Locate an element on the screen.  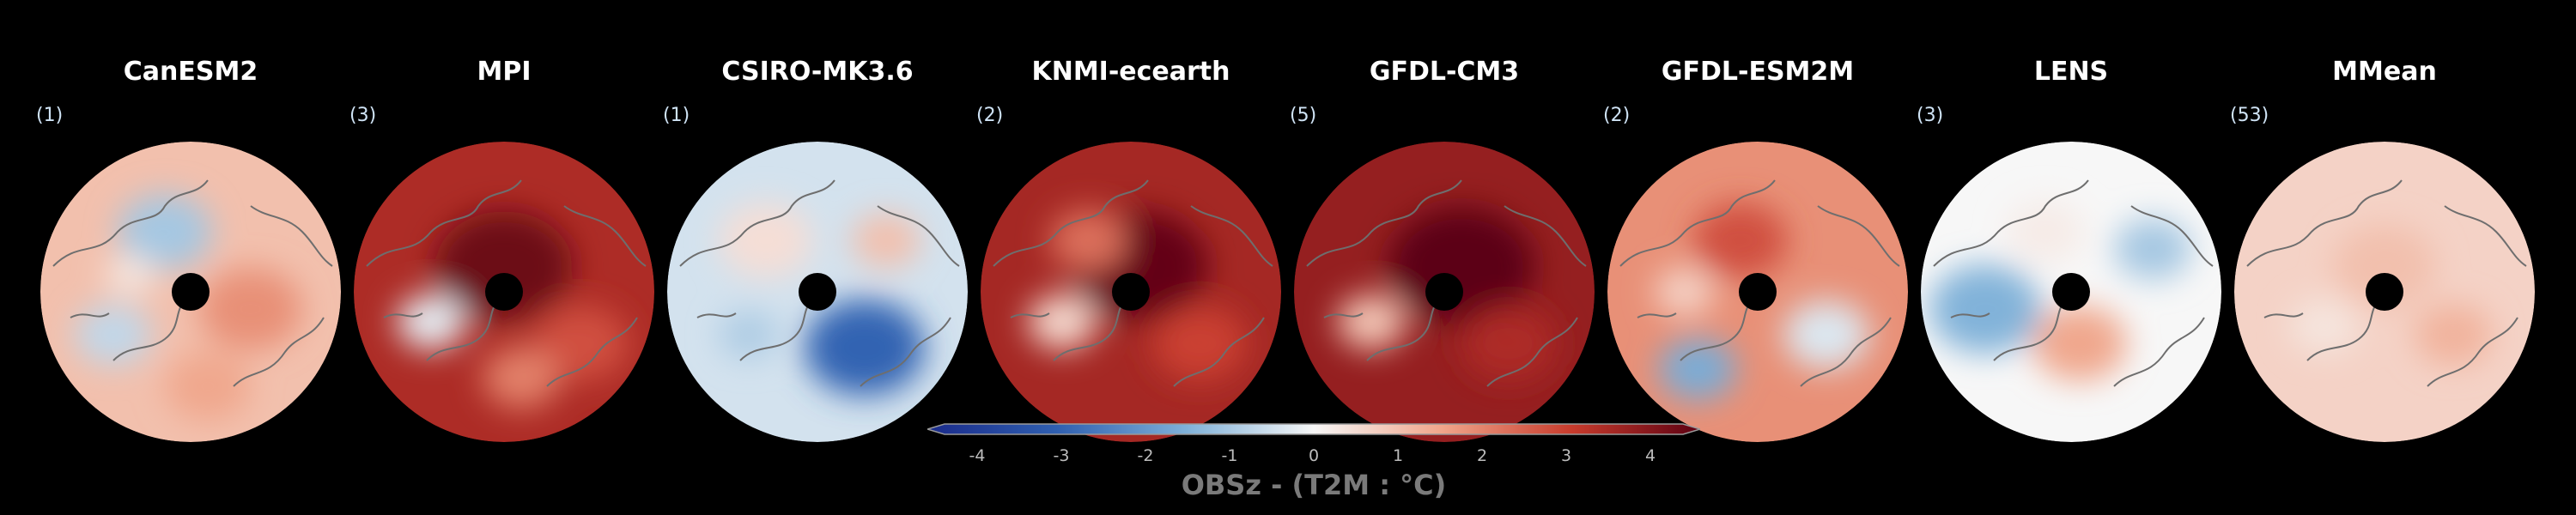
colorbar: -4 -3 -2 -1 0 1 2 3 4 OBSz - (T2M : °C) is located at coordinates (1313, 468).